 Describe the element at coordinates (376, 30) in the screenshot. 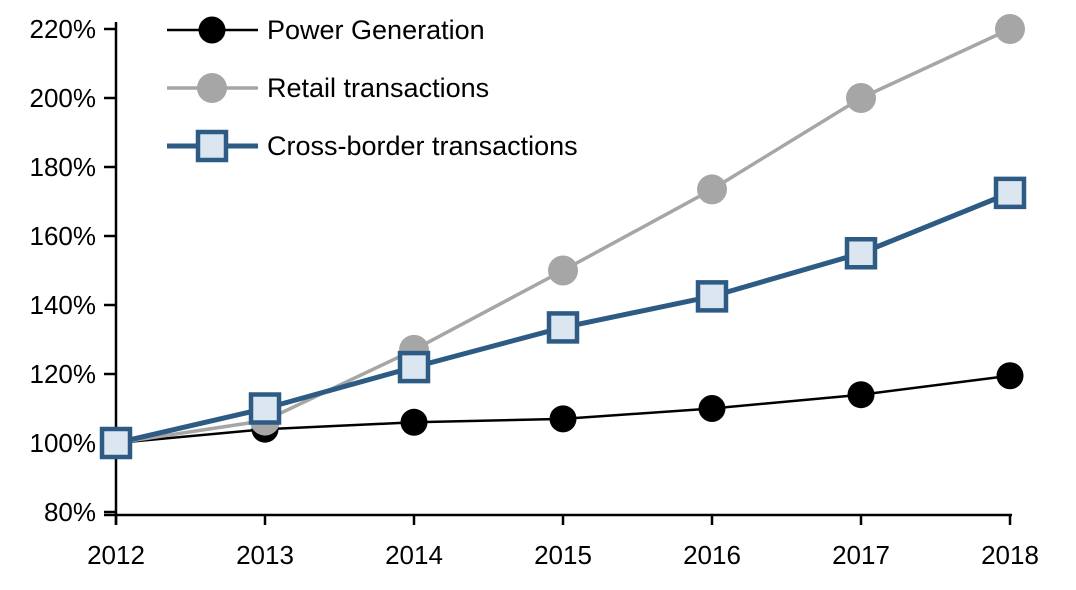

I see `legend-label: Power Generation` at that location.